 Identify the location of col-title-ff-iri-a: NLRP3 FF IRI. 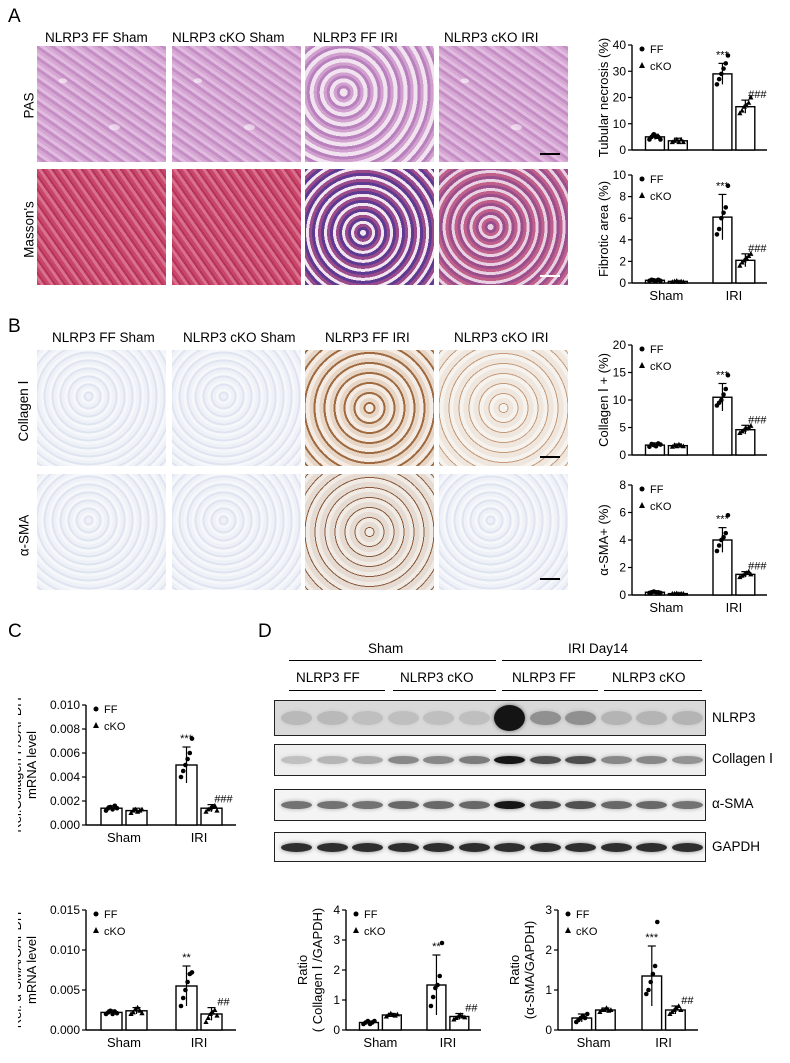
(355, 37).